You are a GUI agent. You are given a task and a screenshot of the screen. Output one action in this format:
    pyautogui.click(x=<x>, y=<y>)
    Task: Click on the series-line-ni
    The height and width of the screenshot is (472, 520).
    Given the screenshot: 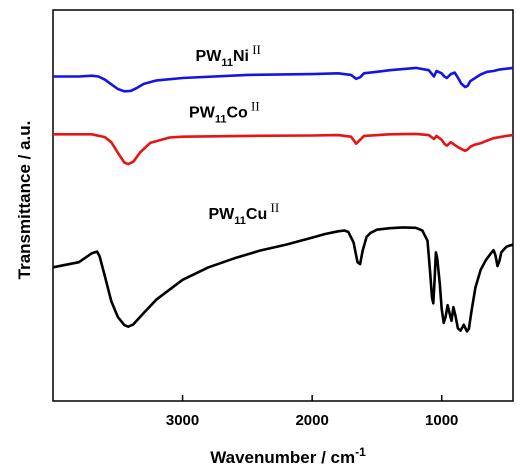 What is the action you would take?
    pyautogui.click(x=283, y=79)
    